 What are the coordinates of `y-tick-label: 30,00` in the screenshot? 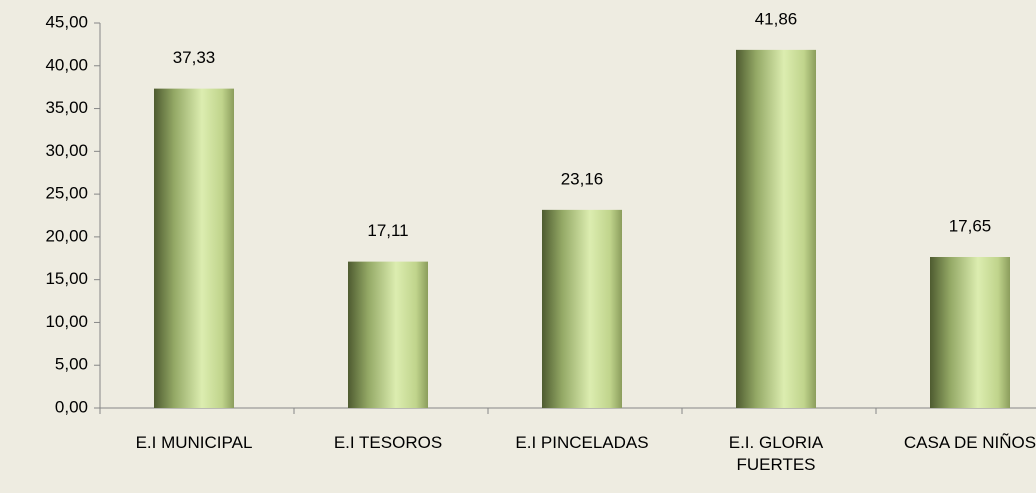 It's located at (66, 150).